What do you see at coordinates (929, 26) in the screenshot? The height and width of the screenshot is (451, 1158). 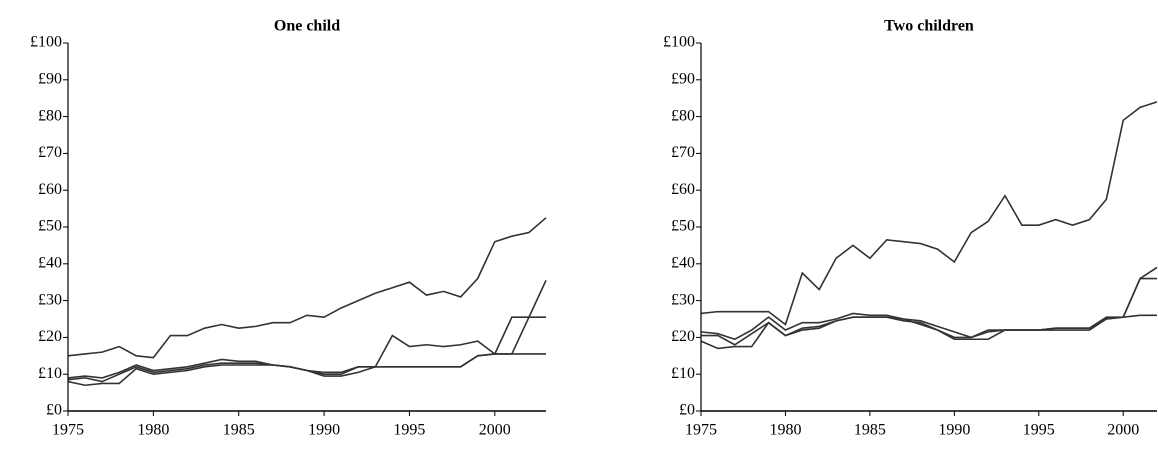 I see `chart-title: Two children` at bounding box center [929, 26].